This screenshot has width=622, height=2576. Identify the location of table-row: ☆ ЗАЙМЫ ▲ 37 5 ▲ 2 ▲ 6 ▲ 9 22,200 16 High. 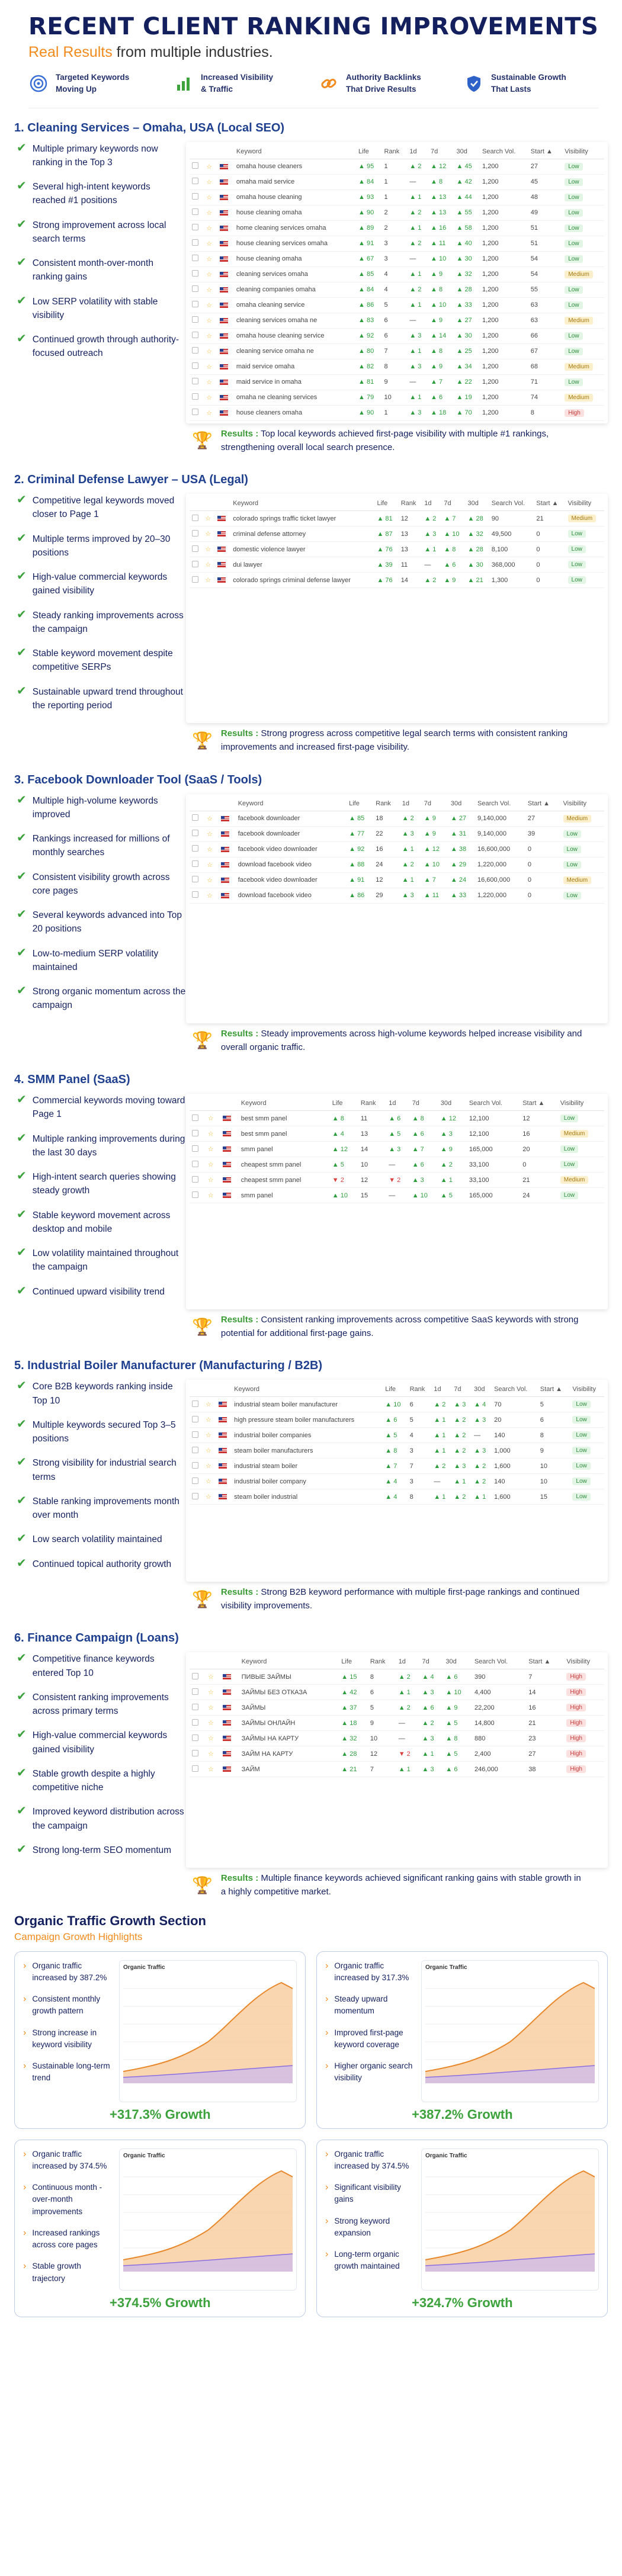
(397, 1708).